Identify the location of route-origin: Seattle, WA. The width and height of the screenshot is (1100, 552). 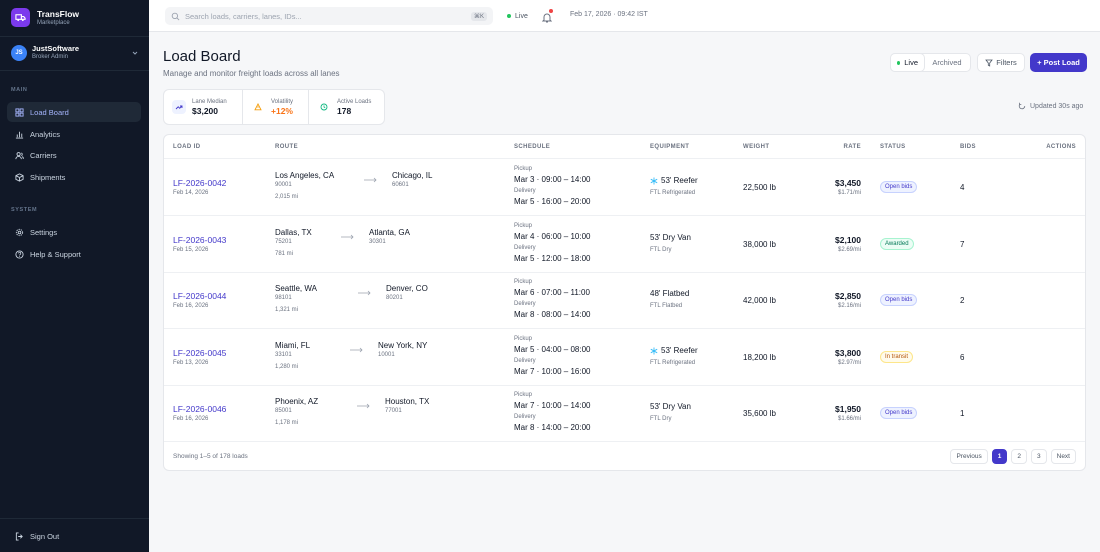
(296, 288).